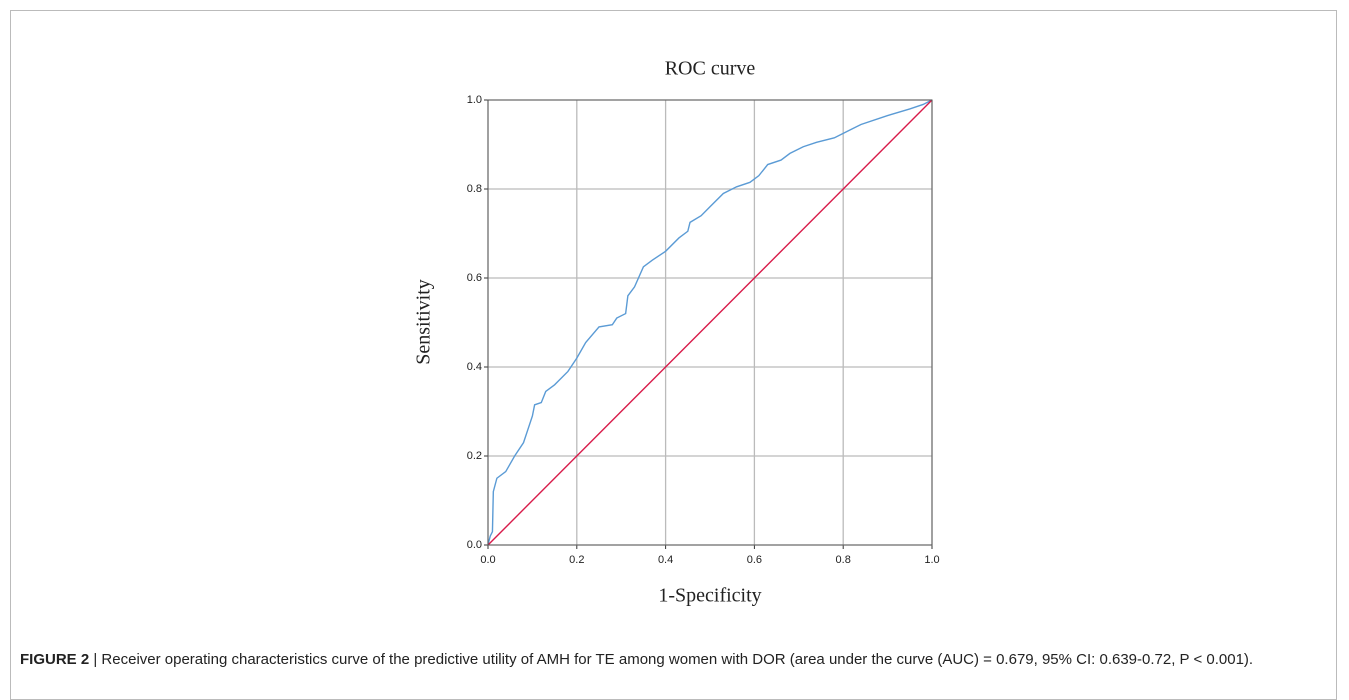 The height and width of the screenshot is (700, 1349). Describe the element at coordinates (710, 69) in the screenshot. I see `chart-title: ROC curve` at that location.